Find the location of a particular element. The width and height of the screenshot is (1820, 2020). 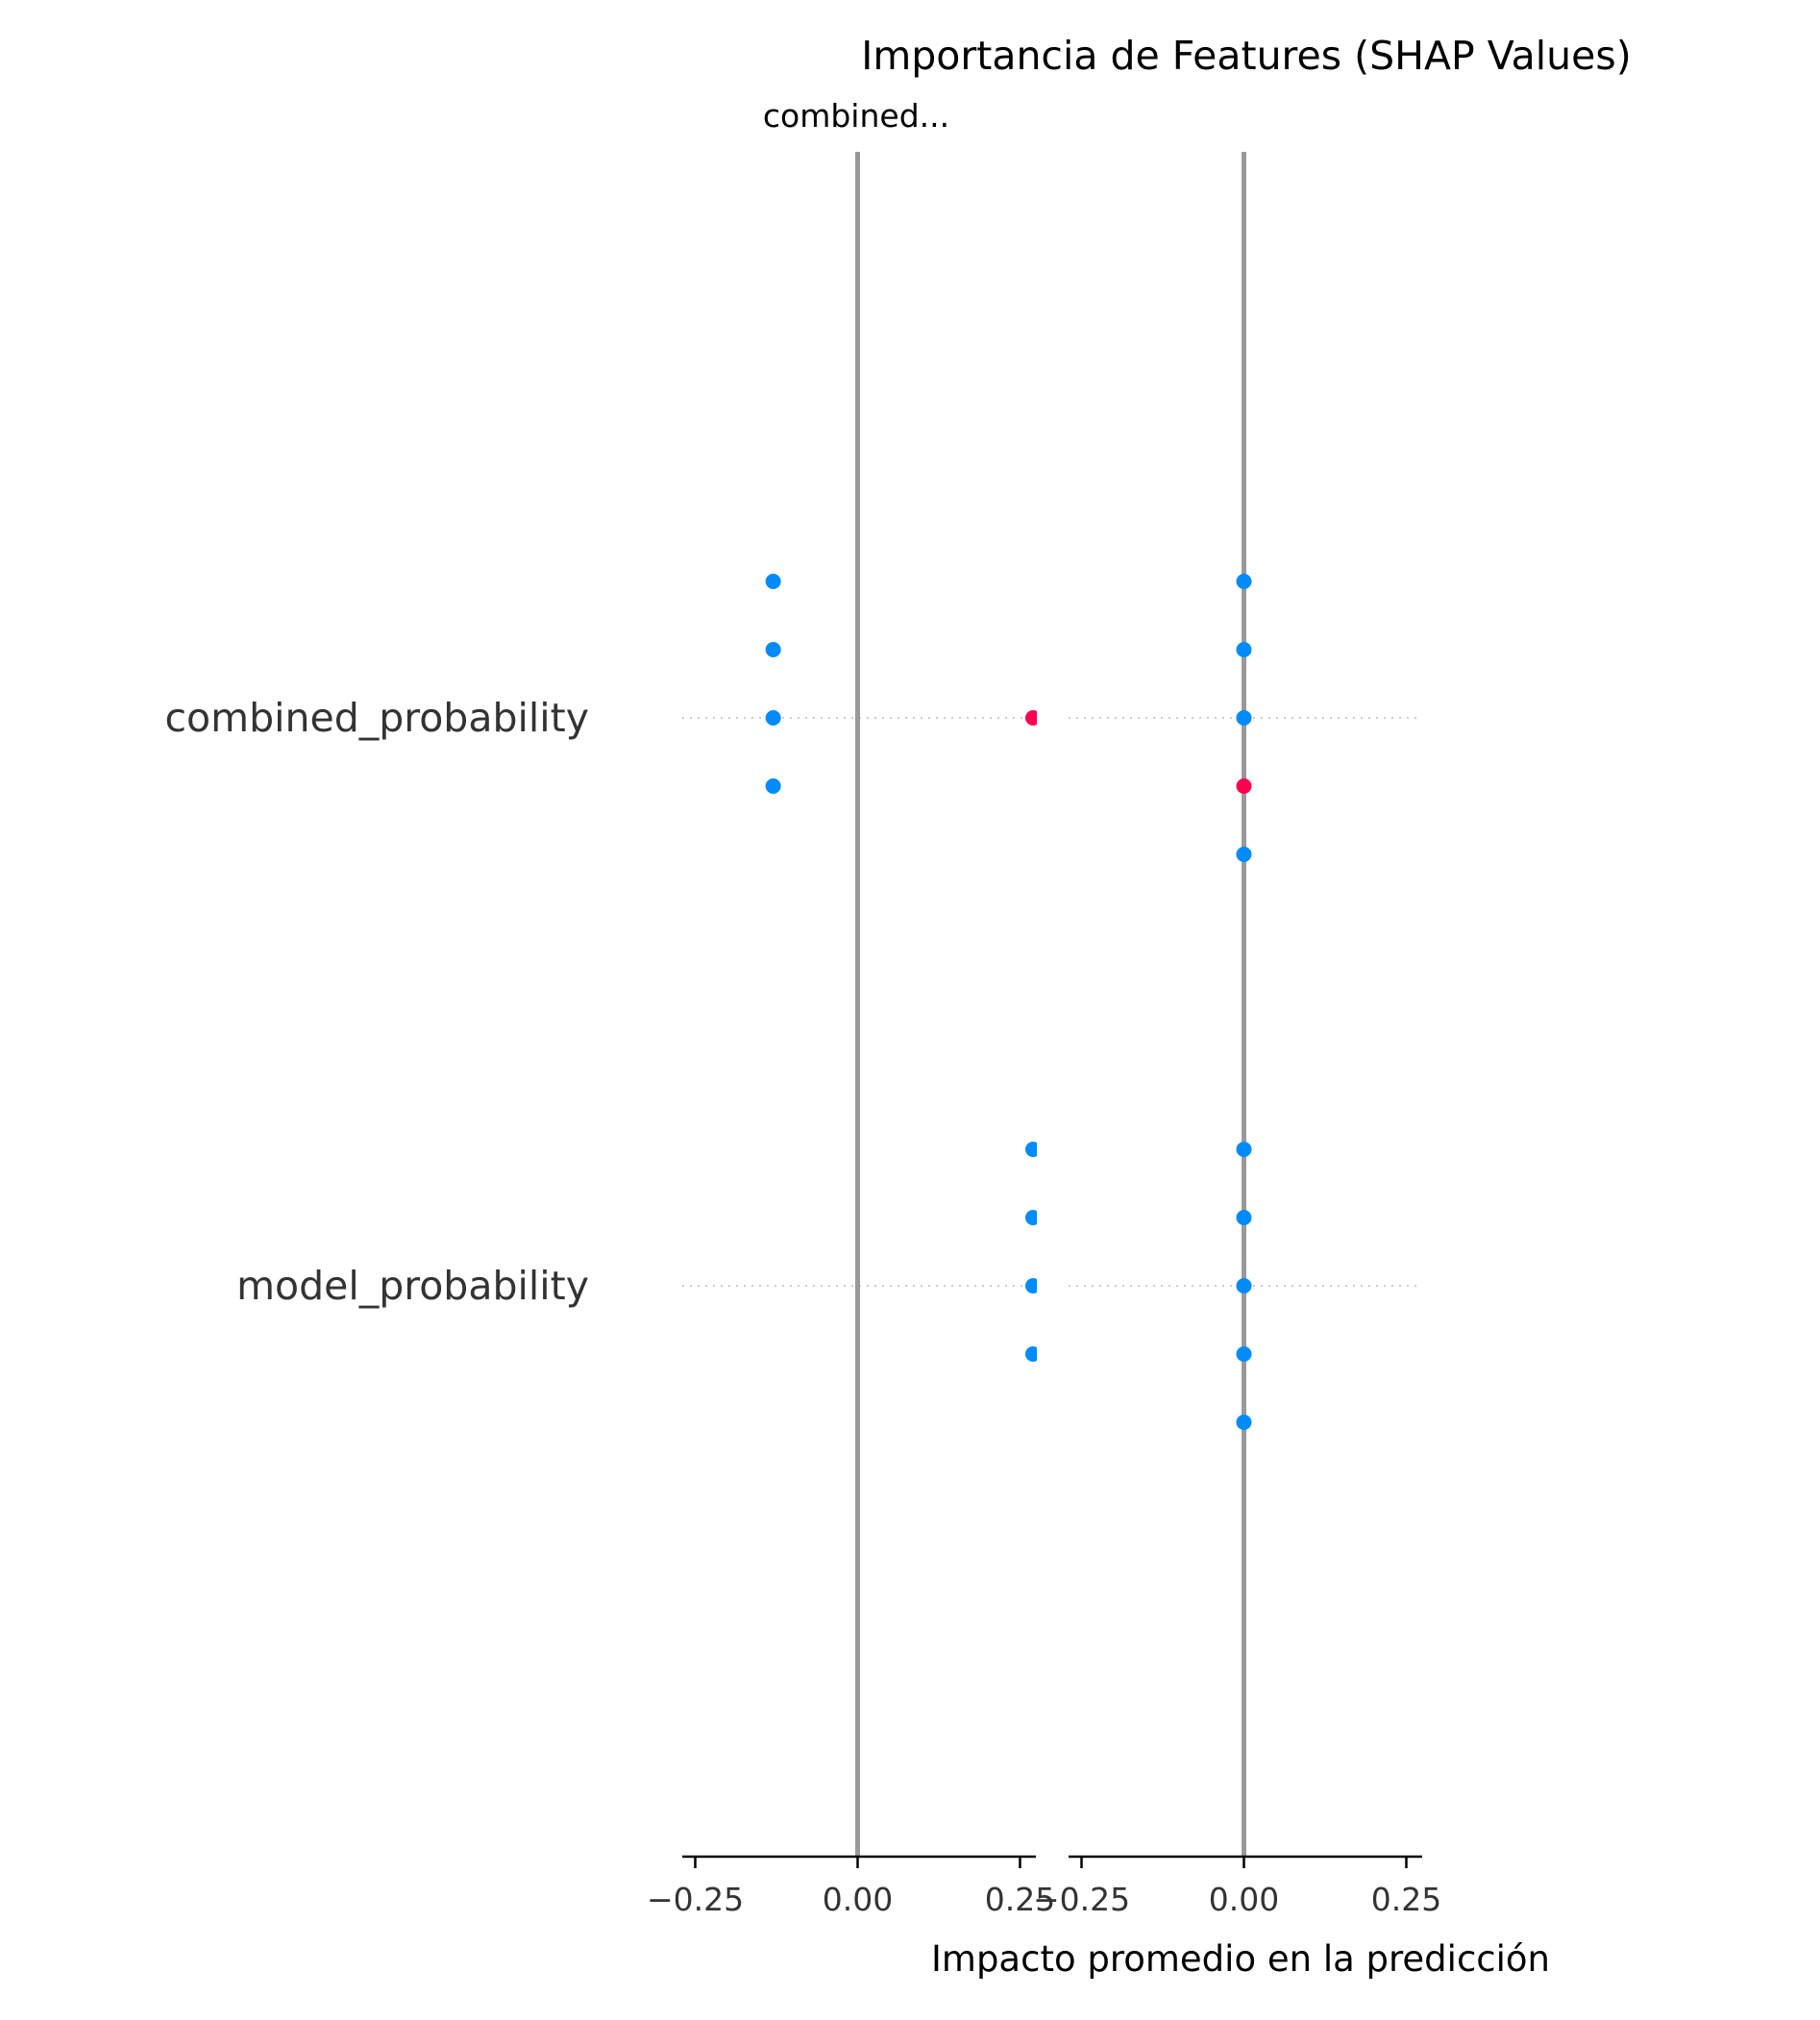

feature-labels: combined_probability model_probability is located at coordinates (377, 1002).